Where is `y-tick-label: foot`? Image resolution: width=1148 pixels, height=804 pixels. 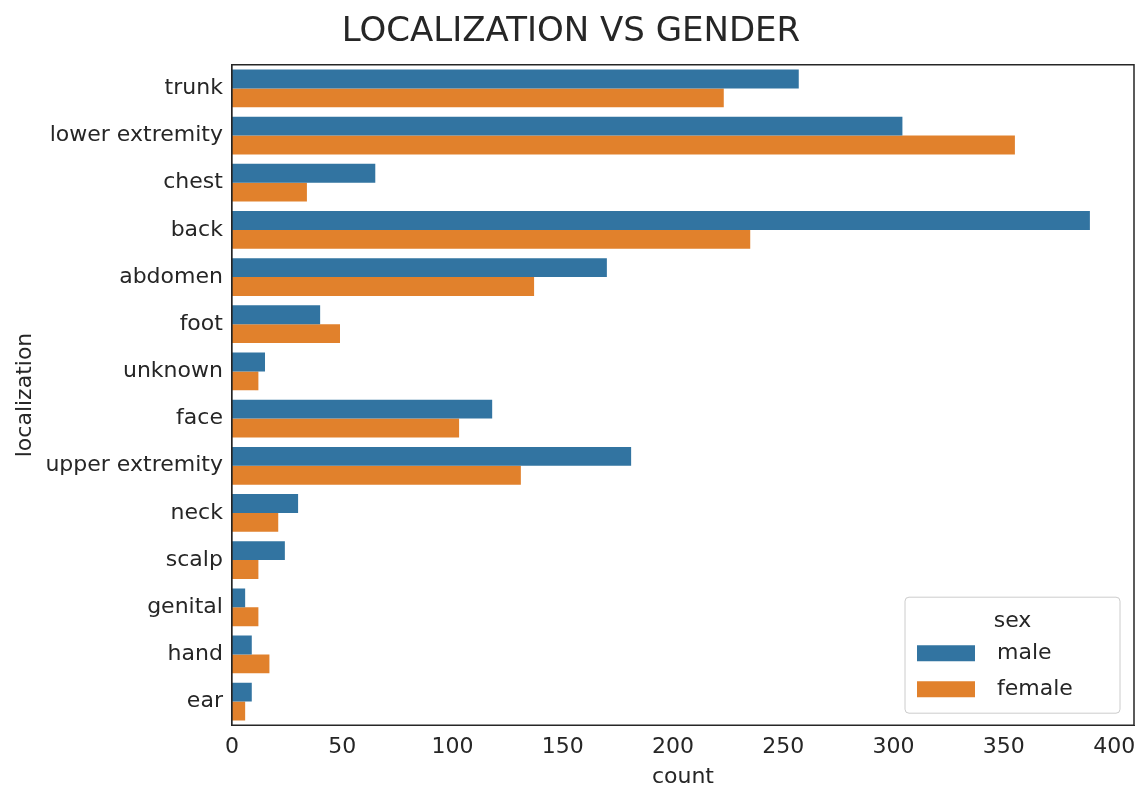 y-tick-label: foot is located at coordinates (201, 322).